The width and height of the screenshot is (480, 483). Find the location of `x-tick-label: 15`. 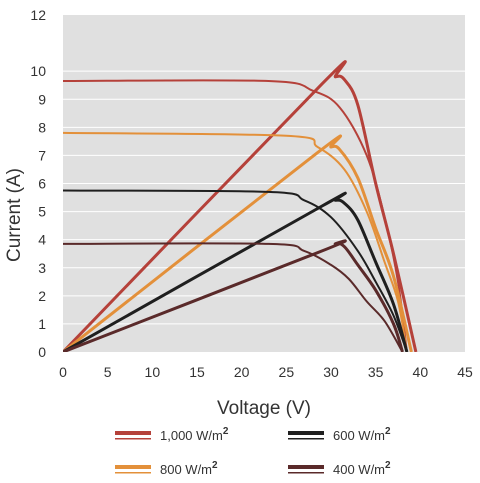

x-tick-label: 15 is located at coordinates (197, 372).